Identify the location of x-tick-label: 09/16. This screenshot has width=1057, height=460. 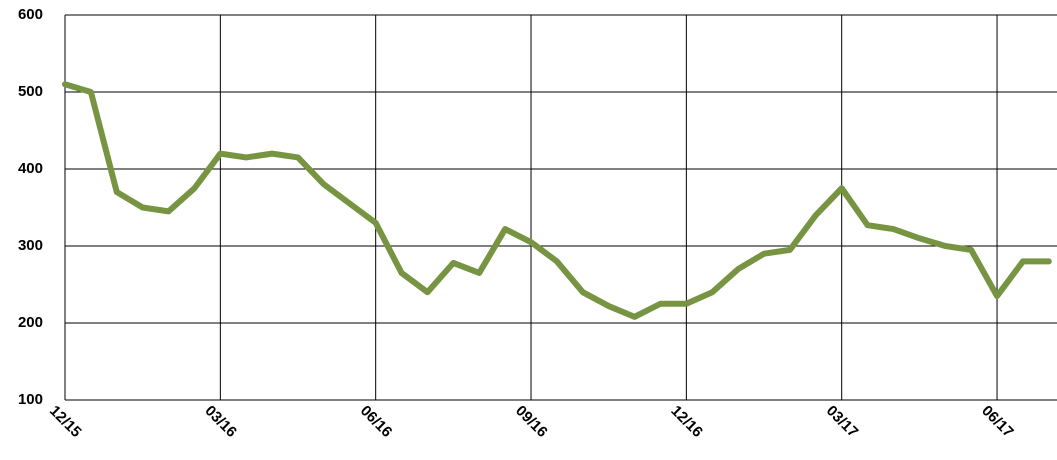
(531, 421).